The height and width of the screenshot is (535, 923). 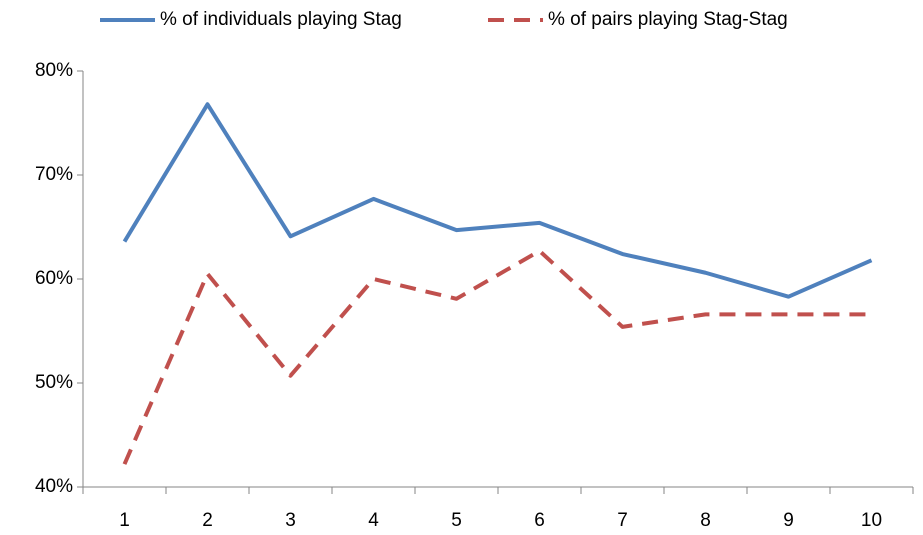 What do you see at coordinates (622, 520) in the screenshot?
I see `x-tick-label: 7` at bounding box center [622, 520].